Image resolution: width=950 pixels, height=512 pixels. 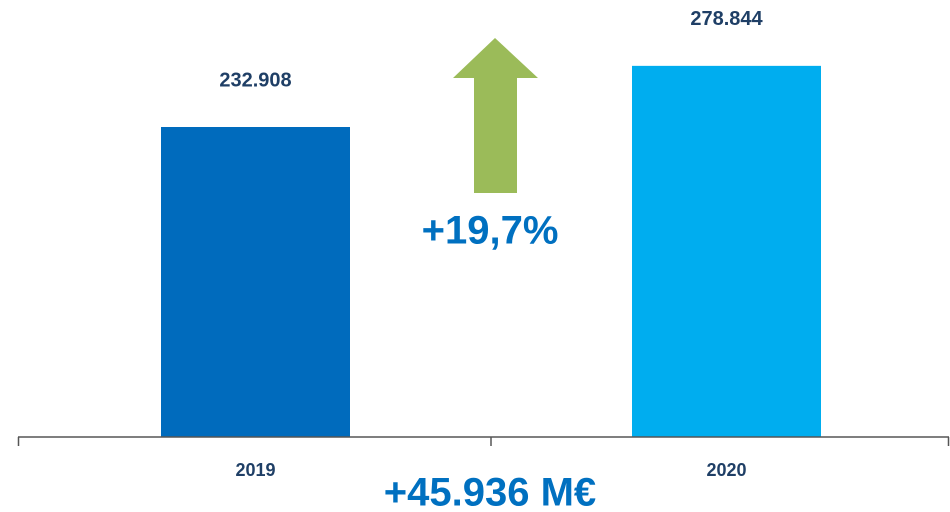 What do you see at coordinates (255, 80) in the screenshot?
I see `value-label: 232.908` at bounding box center [255, 80].